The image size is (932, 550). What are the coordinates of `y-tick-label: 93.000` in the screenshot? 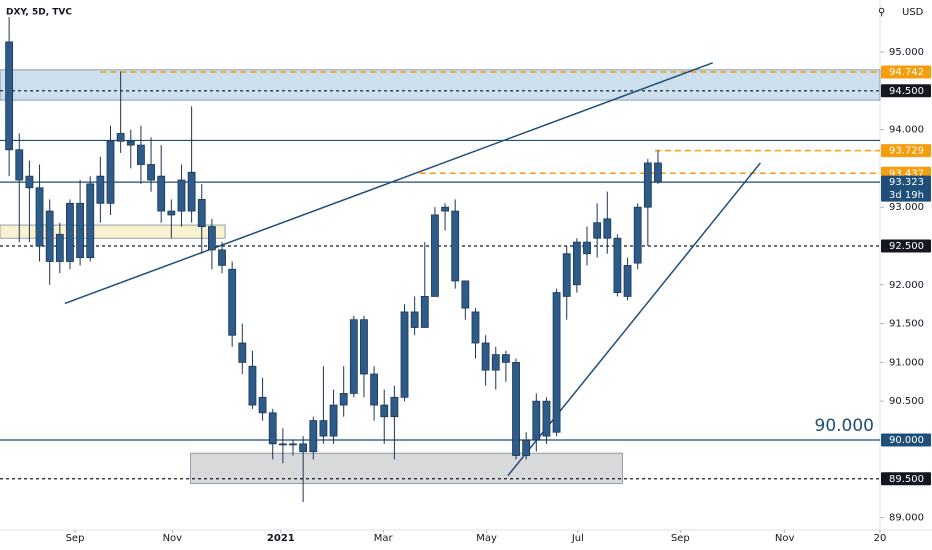 It's located at (906, 207).